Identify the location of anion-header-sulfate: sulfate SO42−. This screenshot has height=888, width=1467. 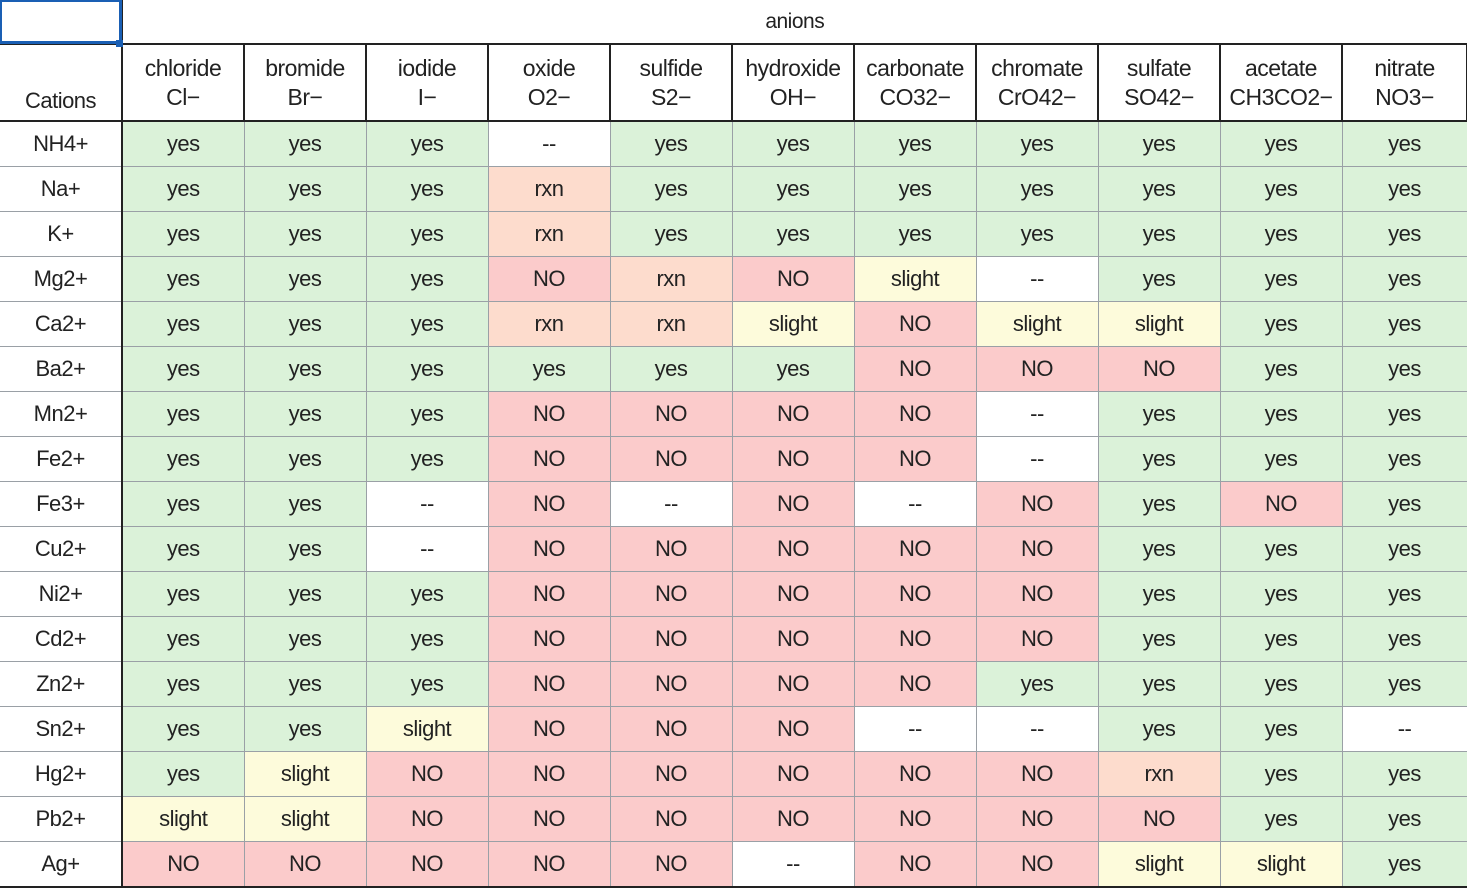
(1159, 83).